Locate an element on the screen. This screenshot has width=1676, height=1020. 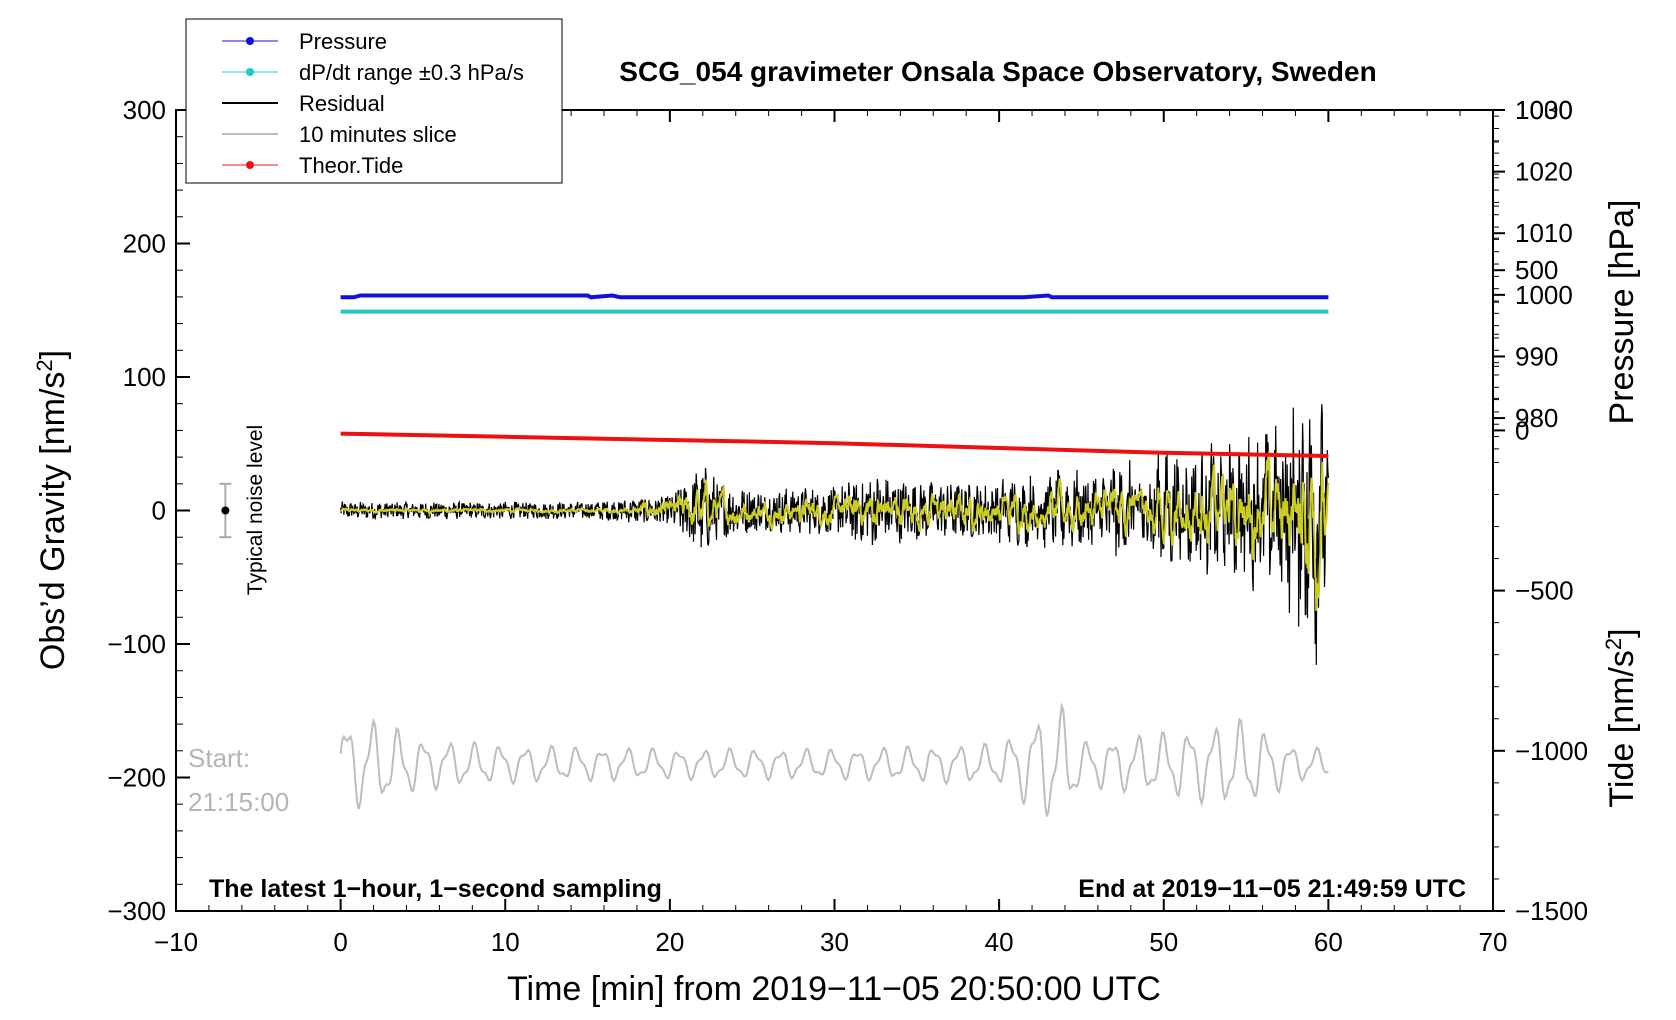
noise-label: Typical noise level is located at coordinates (255, 510).